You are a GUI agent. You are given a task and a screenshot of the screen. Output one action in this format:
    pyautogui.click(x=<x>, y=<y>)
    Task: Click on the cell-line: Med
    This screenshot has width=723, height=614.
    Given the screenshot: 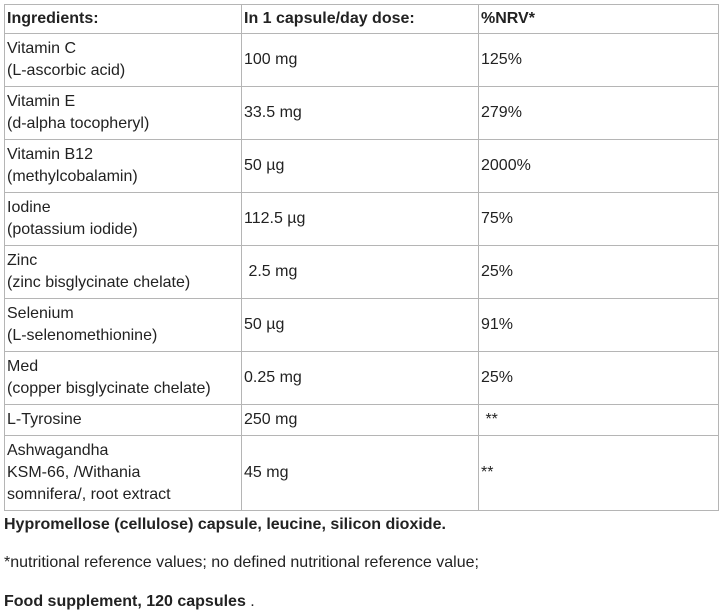 What is the action you would take?
    pyautogui.click(x=23, y=366)
    